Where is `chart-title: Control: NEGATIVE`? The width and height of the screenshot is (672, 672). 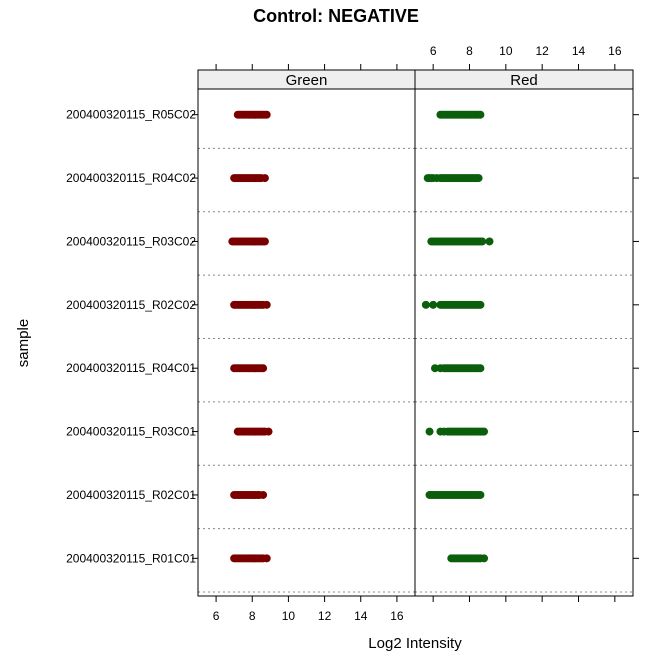 chart-title: Control: NEGATIVE is located at coordinates (336, 16).